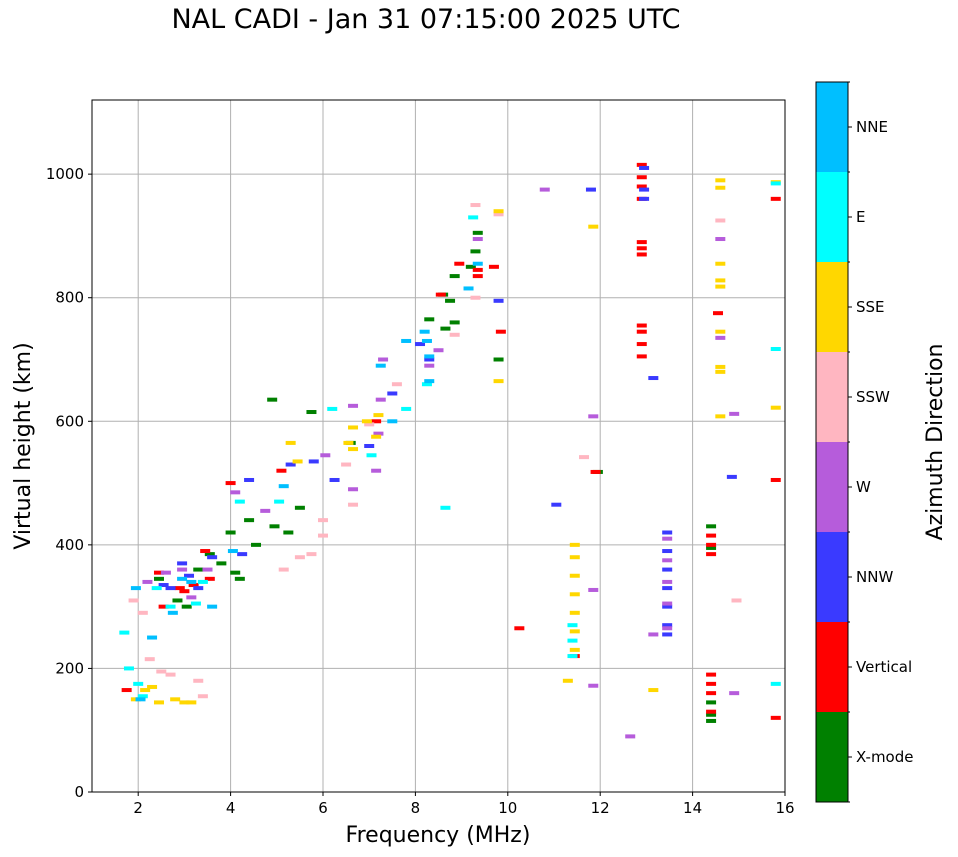 Image resolution: width=958 pixels, height=857 pixels. Describe the element at coordinates (600, 808) in the screenshot. I see `x-tick-label: 12` at that location.